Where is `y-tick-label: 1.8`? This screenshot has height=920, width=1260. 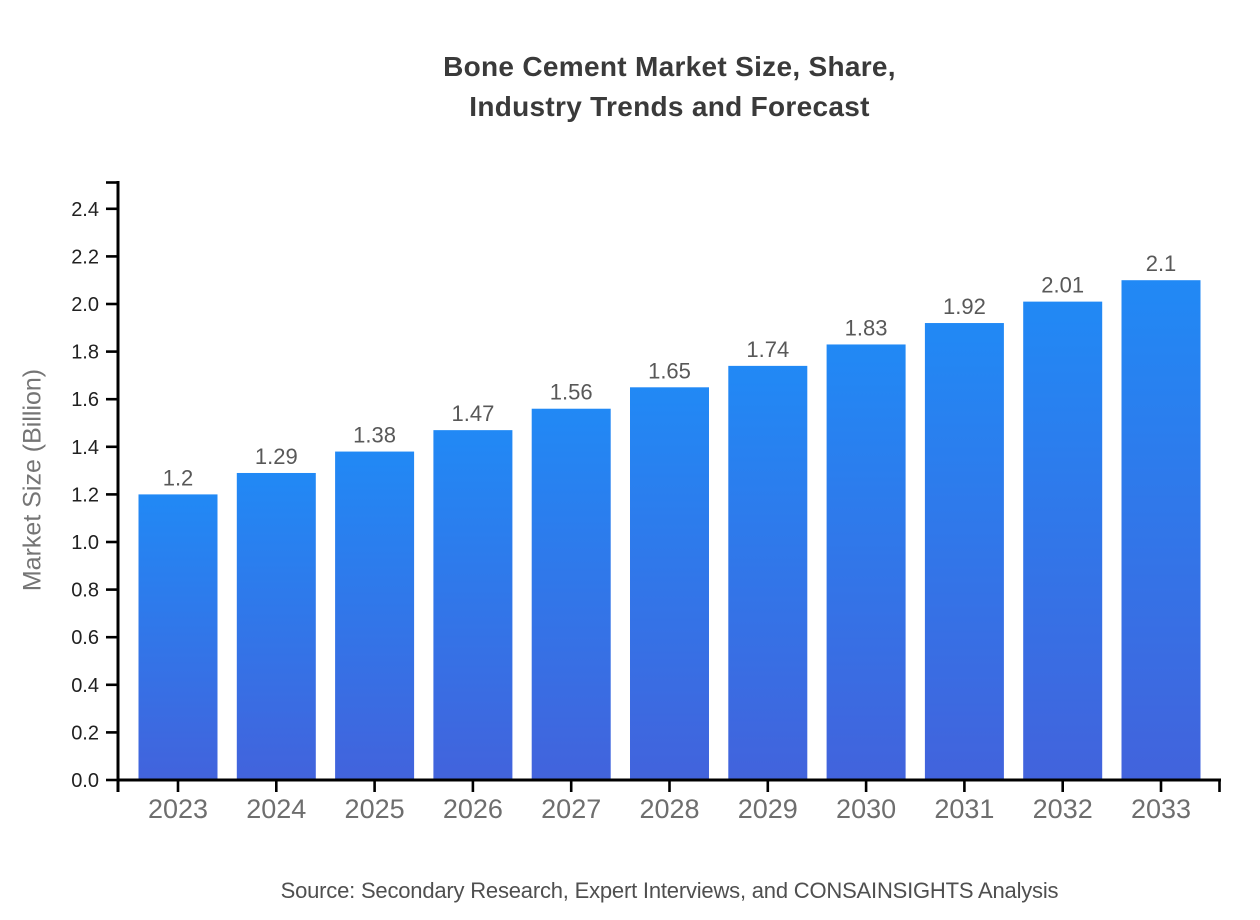 y-tick-label: 1.8 is located at coordinates (85, 353).